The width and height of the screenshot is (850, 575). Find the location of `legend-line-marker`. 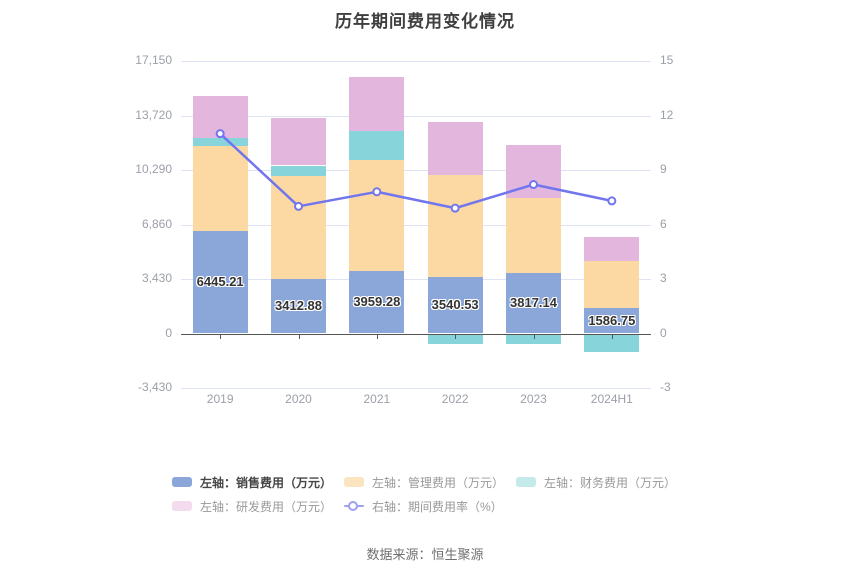

legend-line-marker is located at coordinates (353, 506).